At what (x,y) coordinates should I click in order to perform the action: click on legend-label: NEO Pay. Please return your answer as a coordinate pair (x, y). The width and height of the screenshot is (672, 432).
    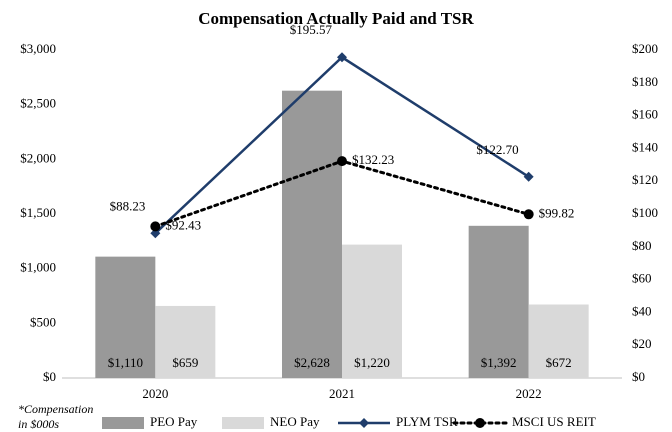
    Looking at the image, I should click on (295, 421).